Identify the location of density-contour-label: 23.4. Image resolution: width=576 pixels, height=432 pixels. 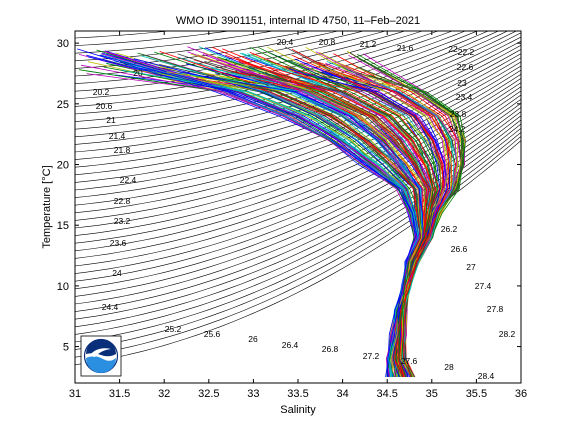
(464, 97).